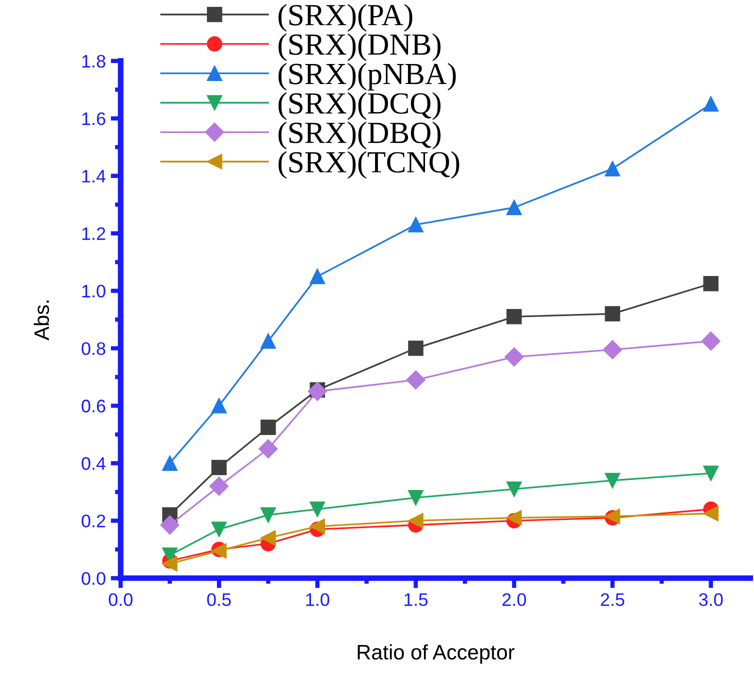 The height and width of the screenshot is (677, 754). Describe the element at coordinates (94, 176) in the screenshot. I see `y-tick-label: 1.4` at that location.